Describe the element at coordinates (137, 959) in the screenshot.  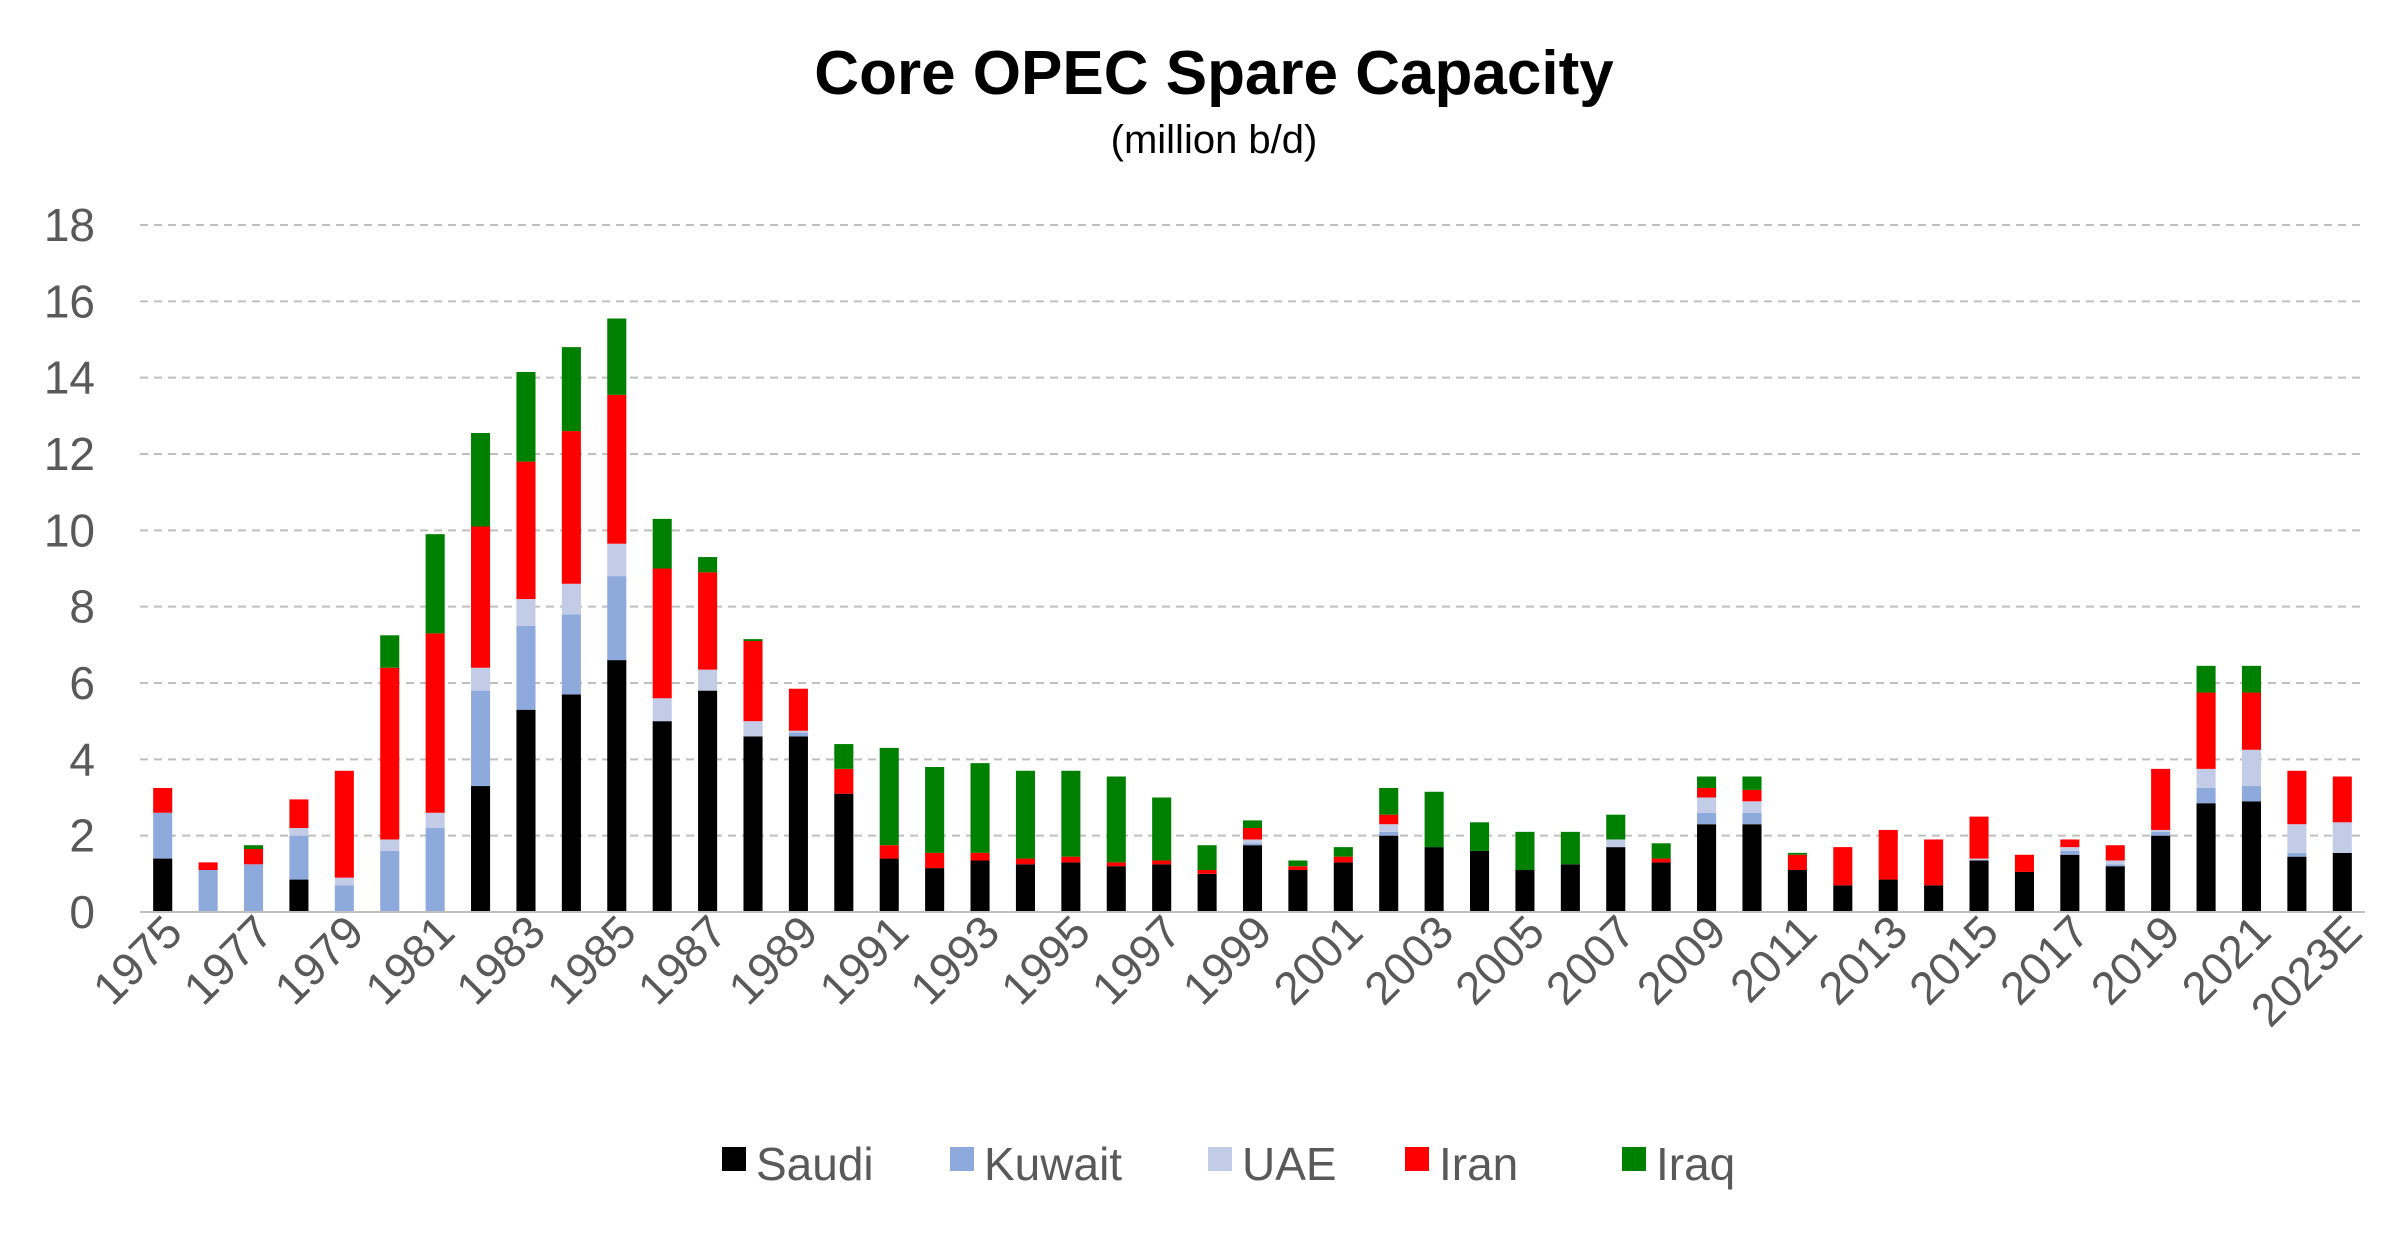
I see `x-tick-label: 1975` at that location.